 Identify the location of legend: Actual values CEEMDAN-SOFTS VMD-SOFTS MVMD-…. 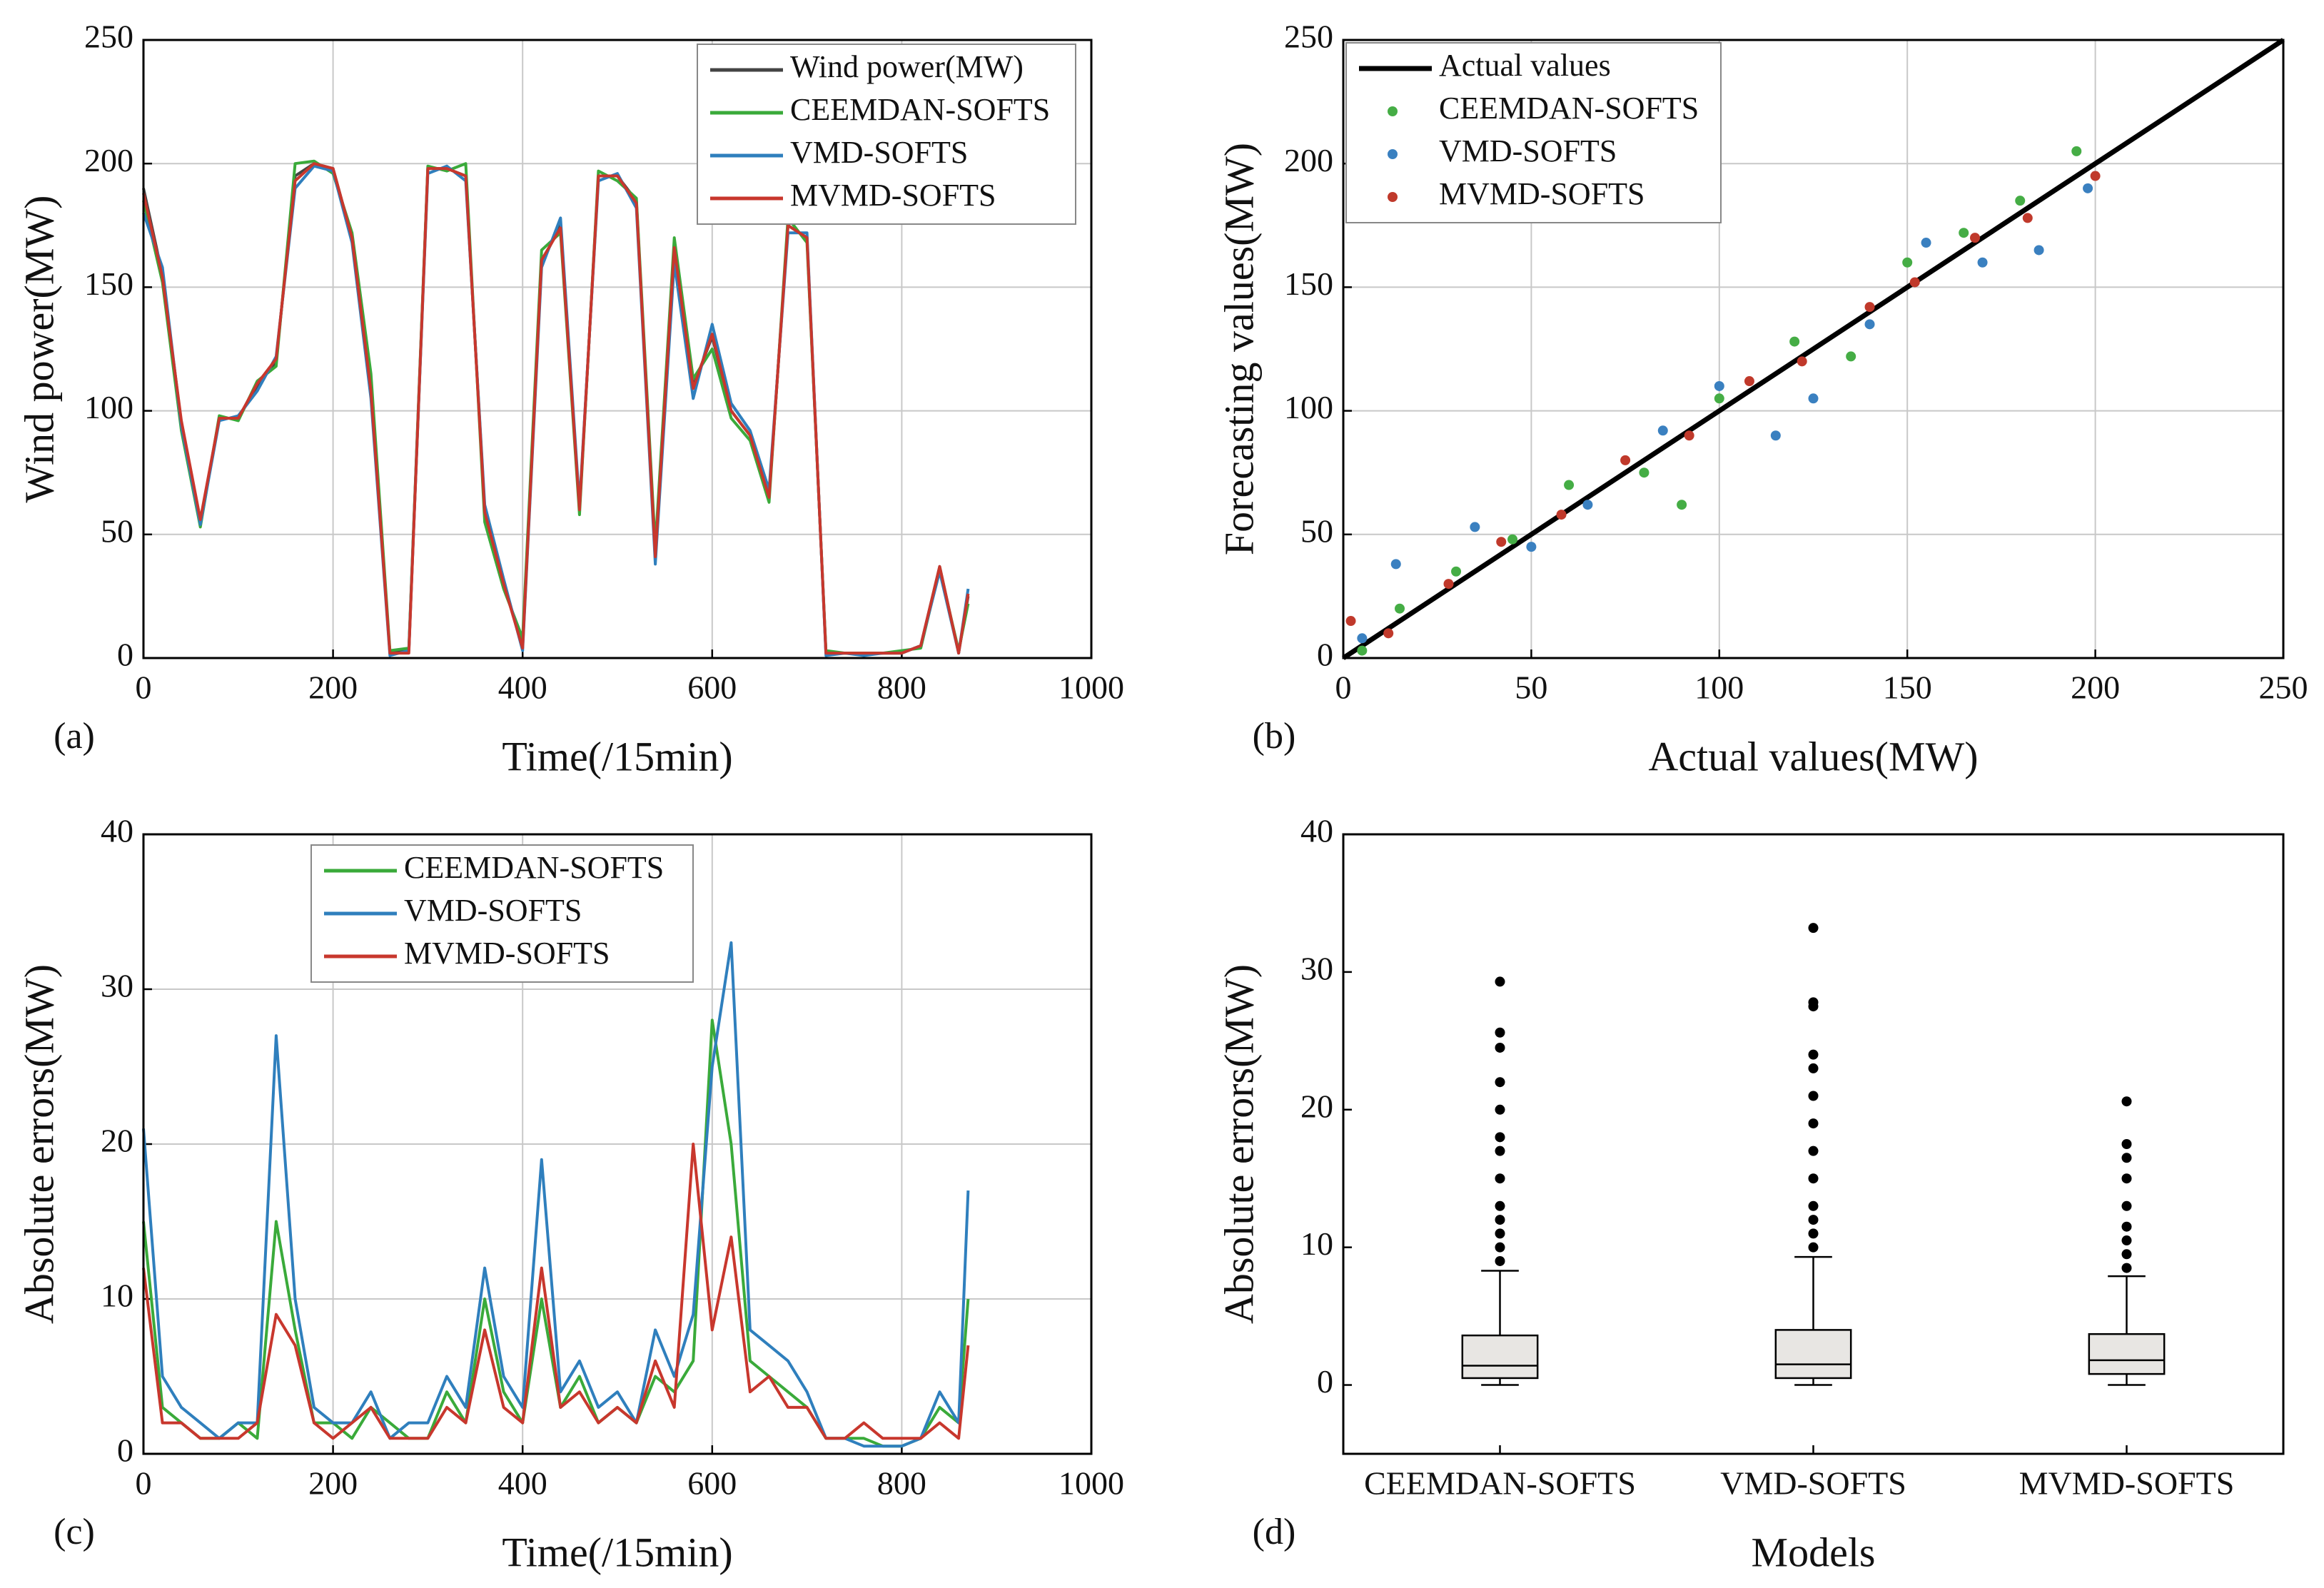
(1534, 132).